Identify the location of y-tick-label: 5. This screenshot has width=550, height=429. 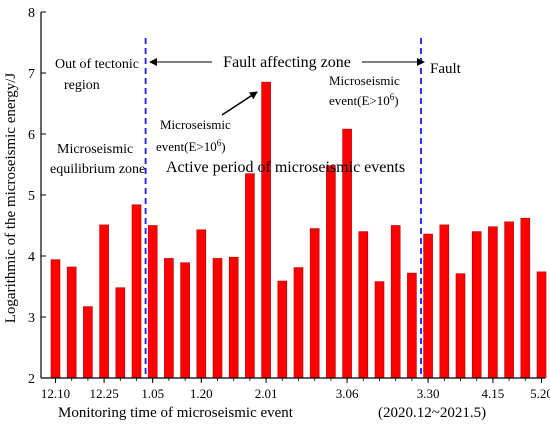
(31, 196).